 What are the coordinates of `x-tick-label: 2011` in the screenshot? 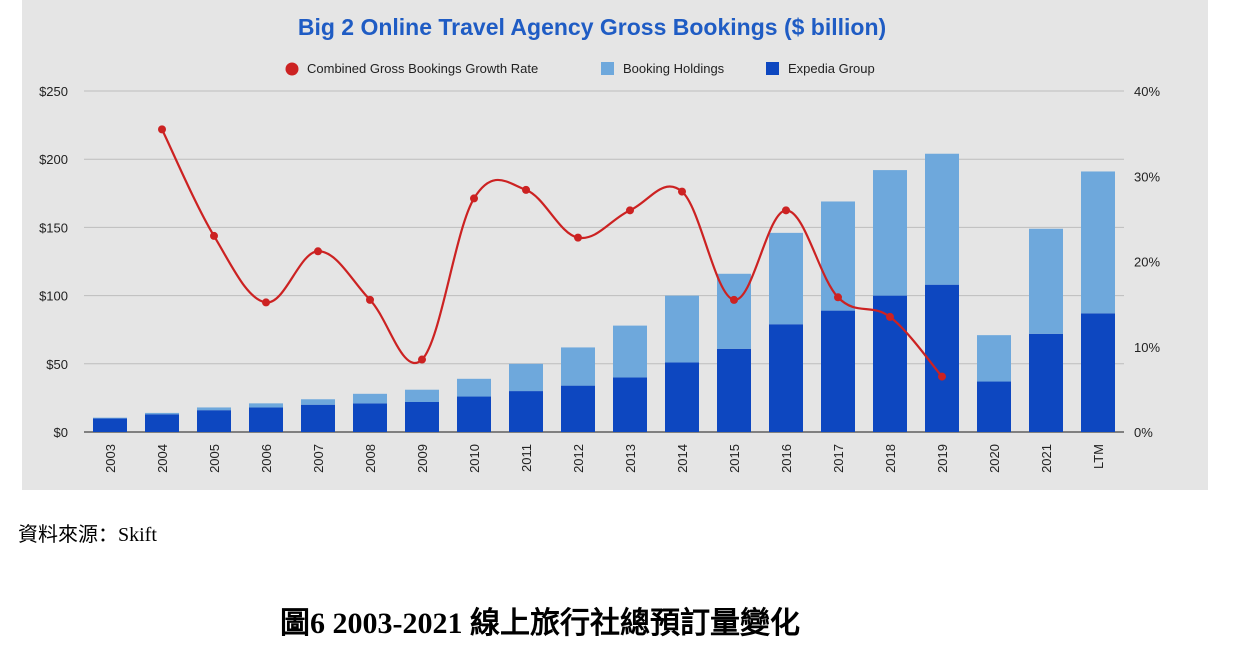 It's located at (526, 458).